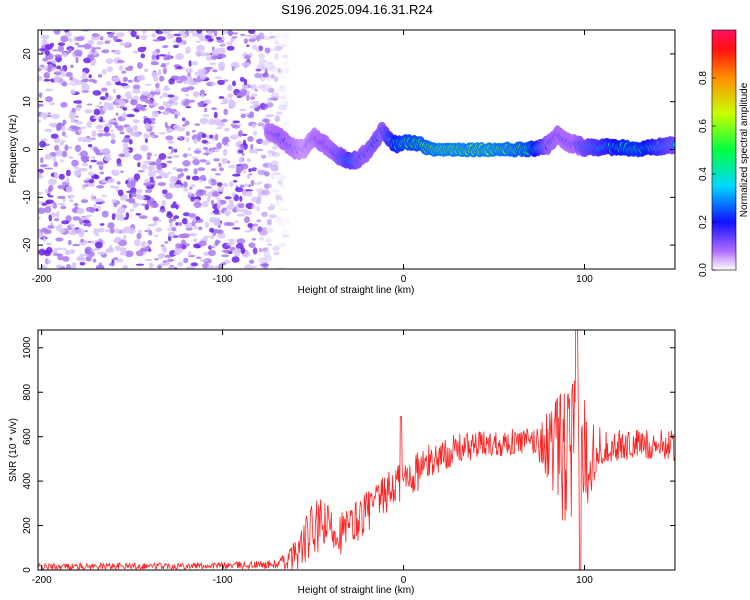  Describe the element at coordinates (707, 174) in the screenshot. I see `colorbar-ticks: 0.0 0.2 0.4 0.6 0.8` at that location.